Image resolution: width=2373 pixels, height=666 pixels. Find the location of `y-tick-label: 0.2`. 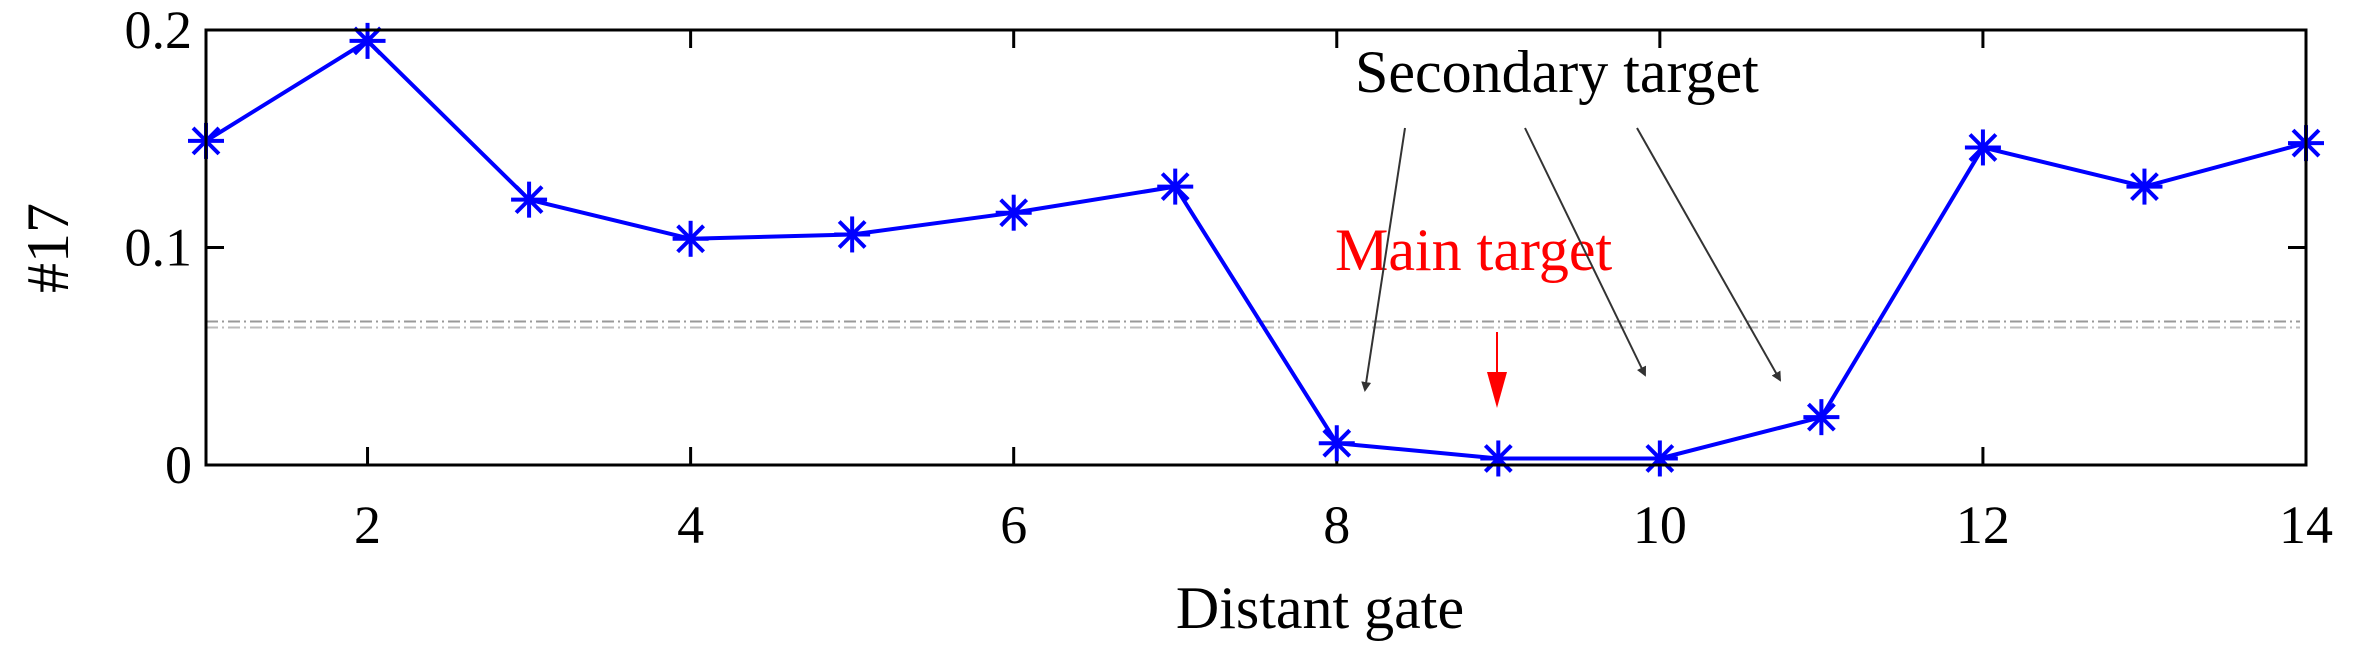

y-tick-label: 0.2 is located at coordinates (159, 30).